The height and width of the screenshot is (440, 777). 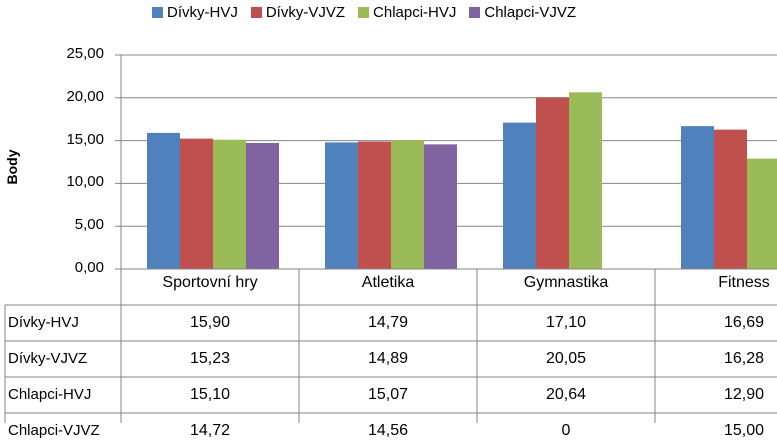 What do you see at coordinates (744, 394) in the screenshot?
I see `table-cell: 12,90` at bounding box center [744, 394].